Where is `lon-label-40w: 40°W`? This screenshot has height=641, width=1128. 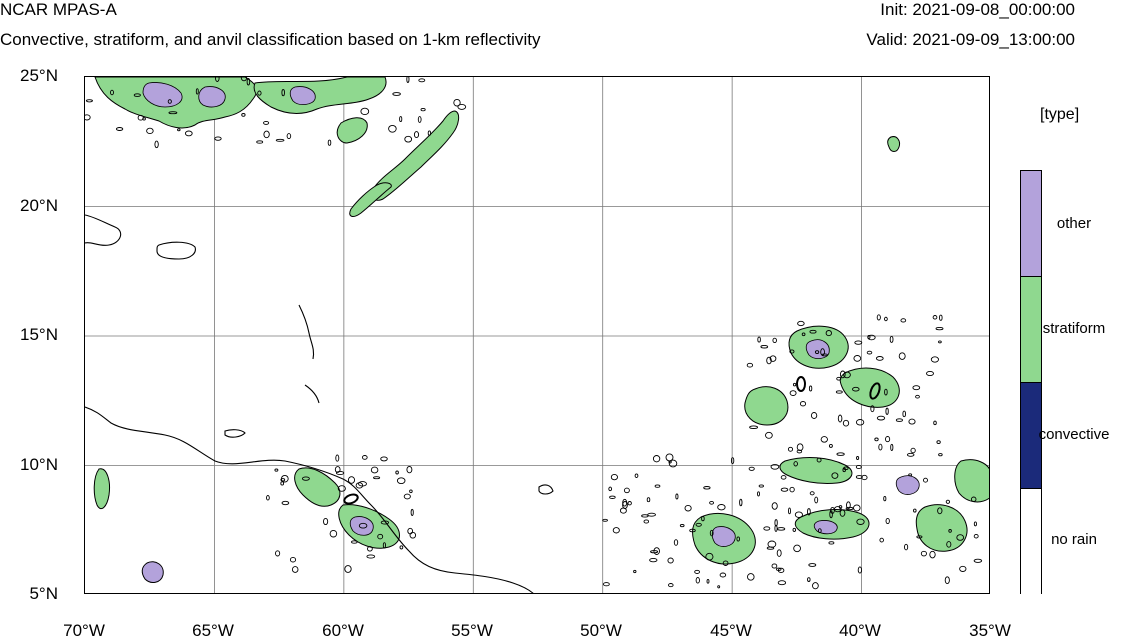 lon-label-40w: 40°W is located at coordinates (860, 630).